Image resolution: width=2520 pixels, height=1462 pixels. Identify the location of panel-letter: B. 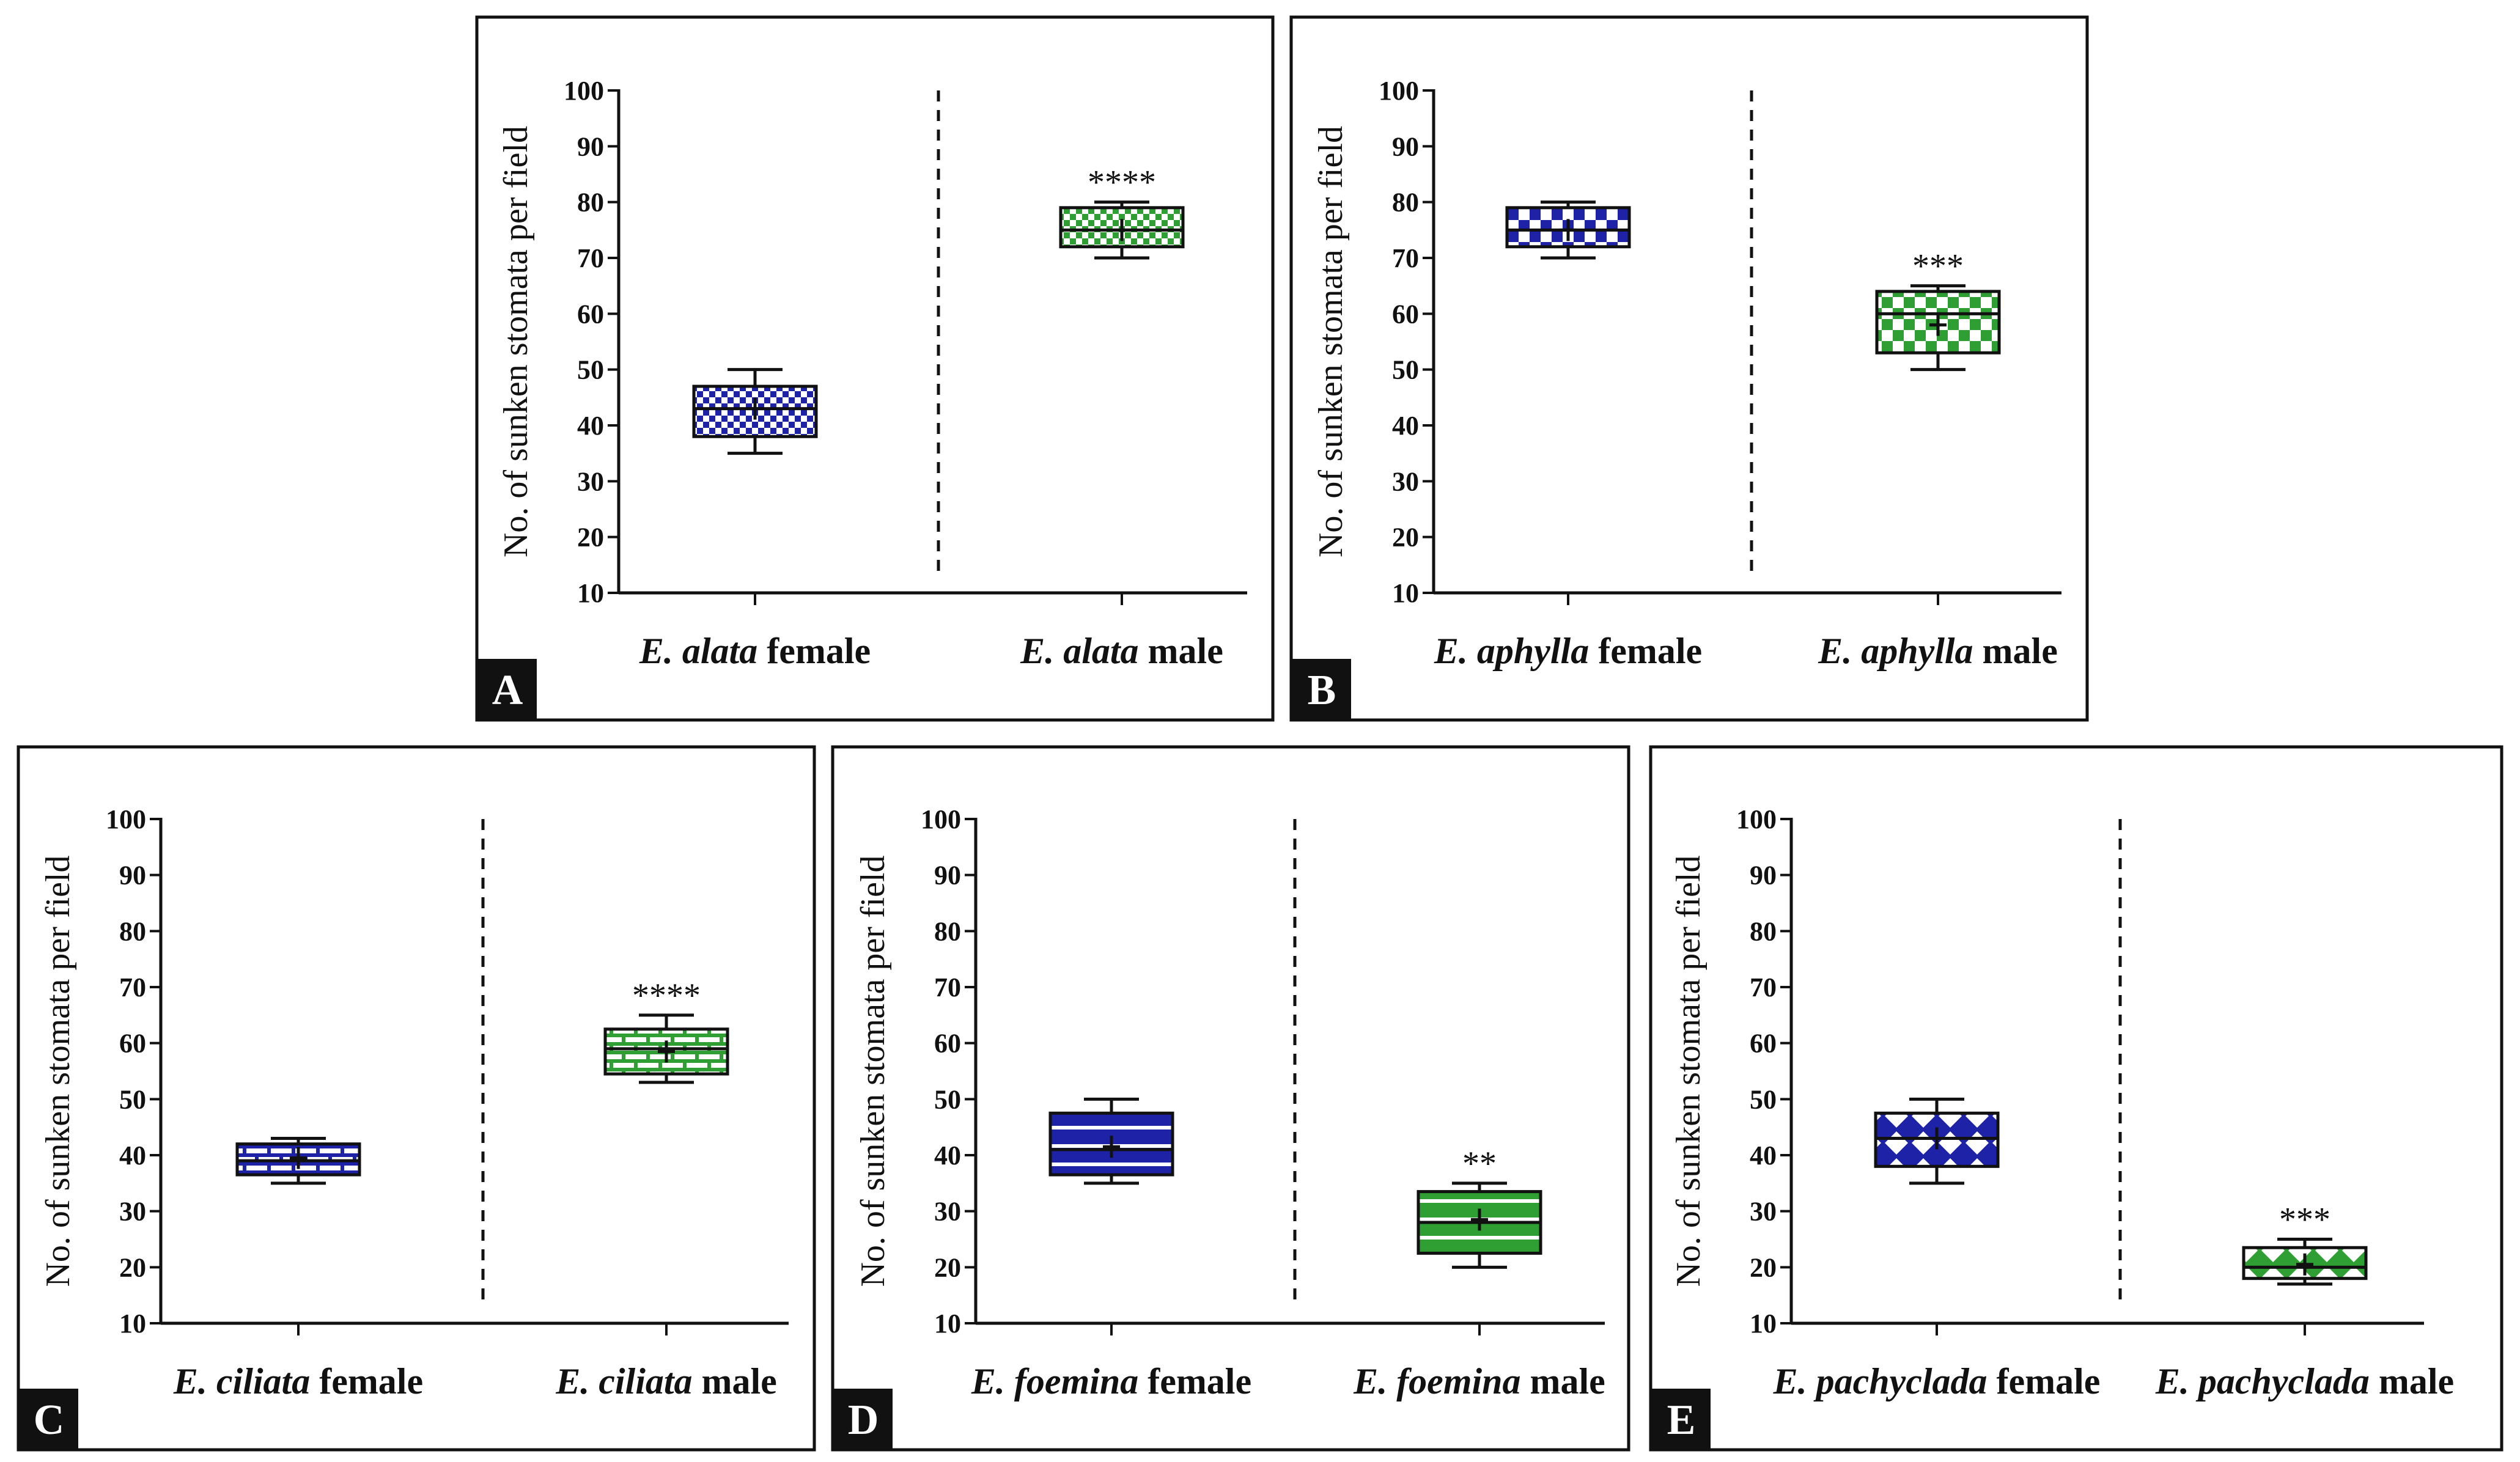
(1322, 690).